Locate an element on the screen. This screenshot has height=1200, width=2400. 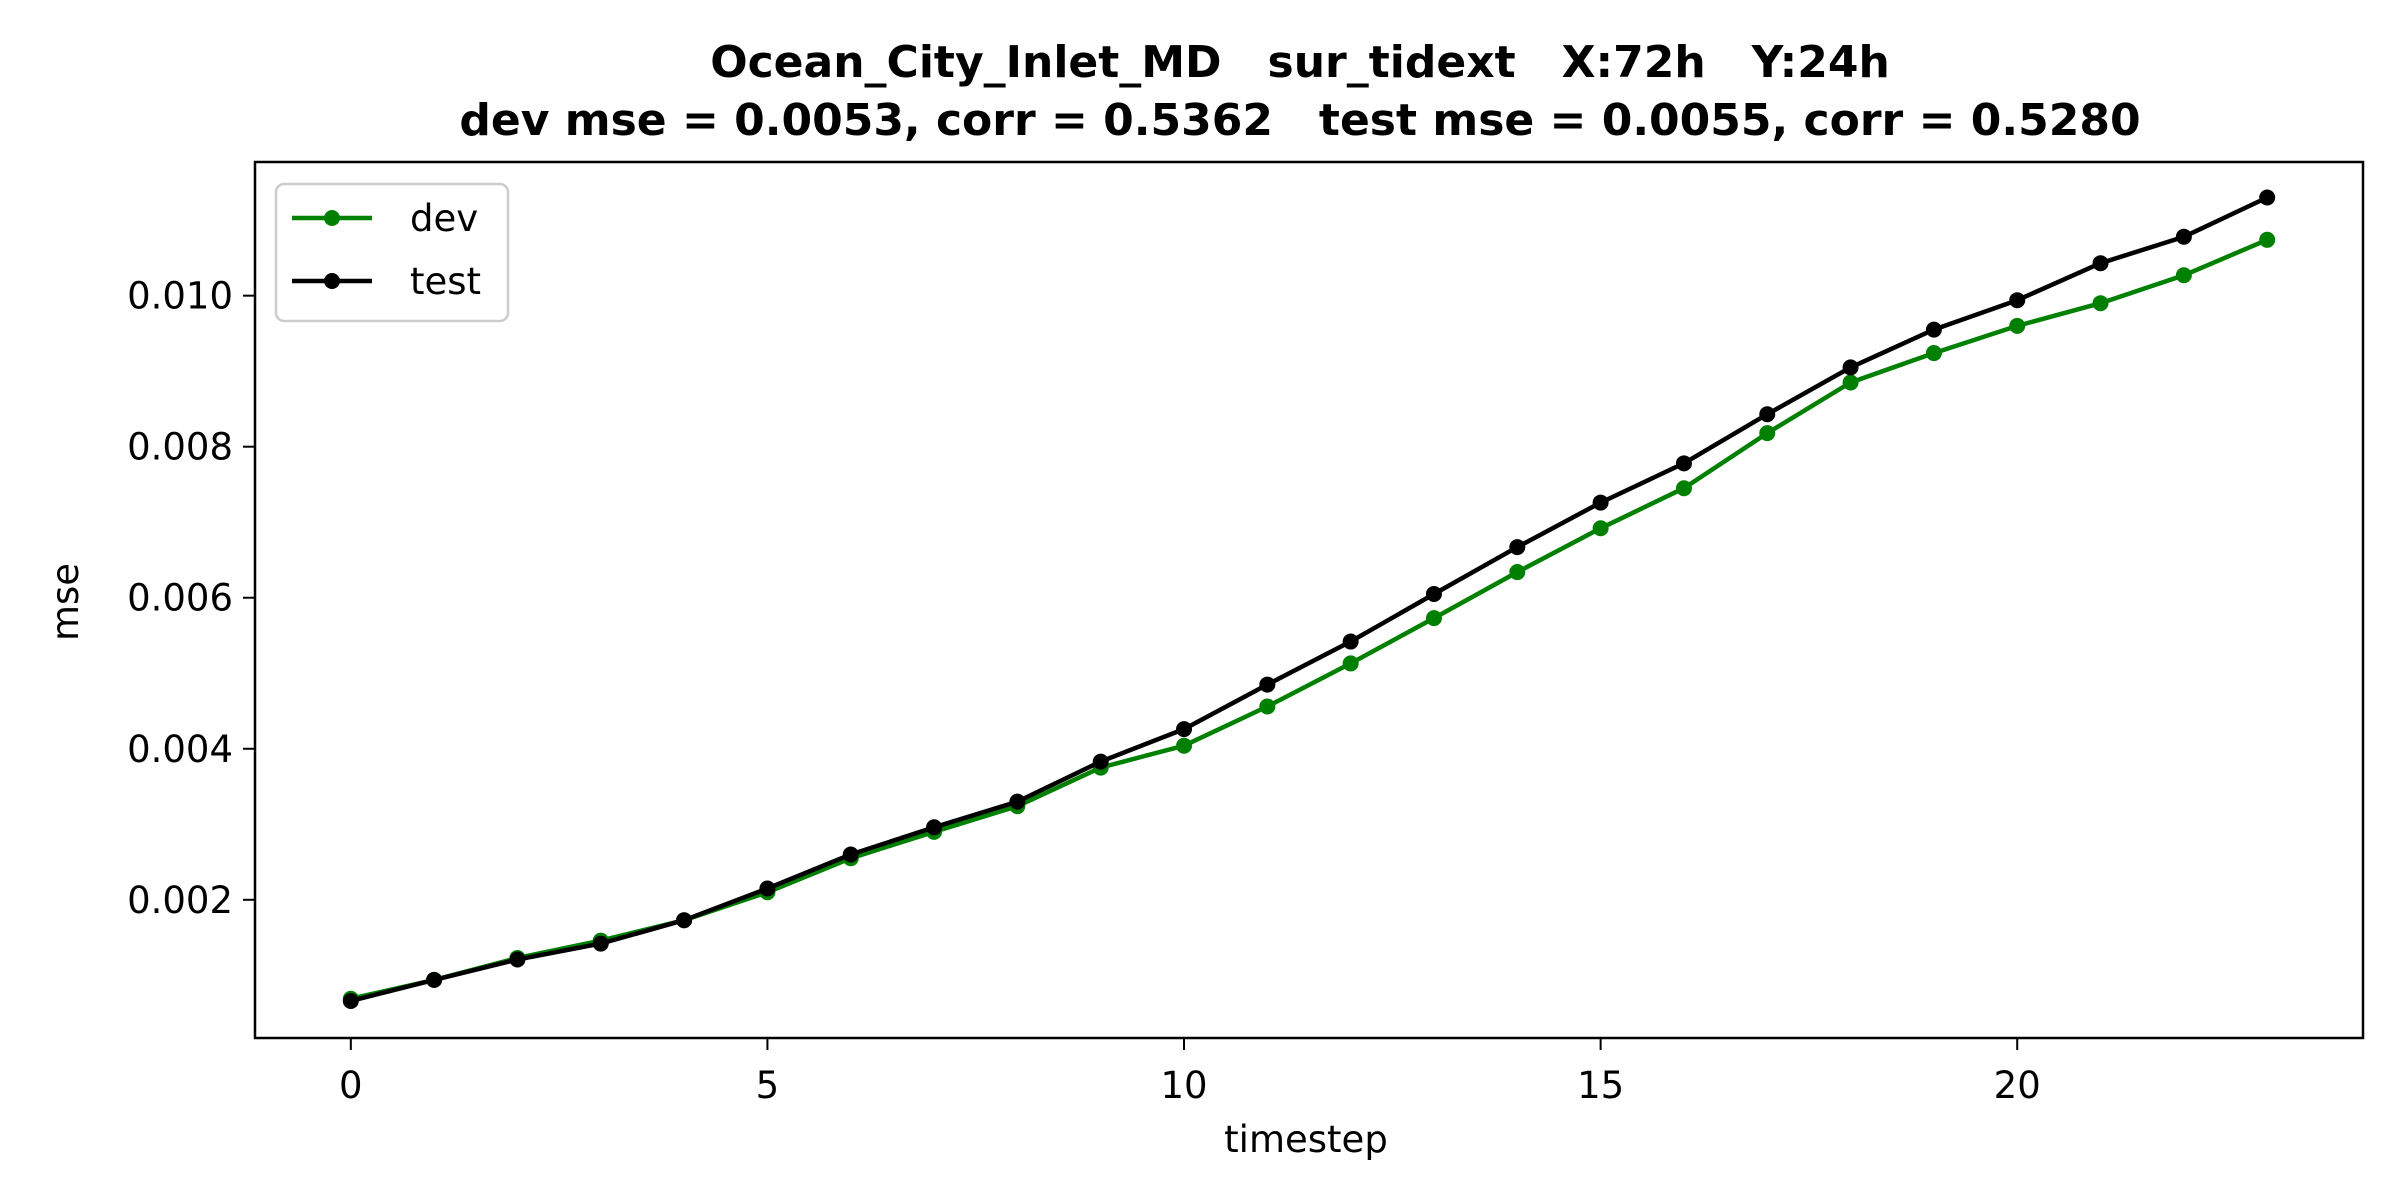
x-tick-label: 15 is located at coordinates (1600, 1085).